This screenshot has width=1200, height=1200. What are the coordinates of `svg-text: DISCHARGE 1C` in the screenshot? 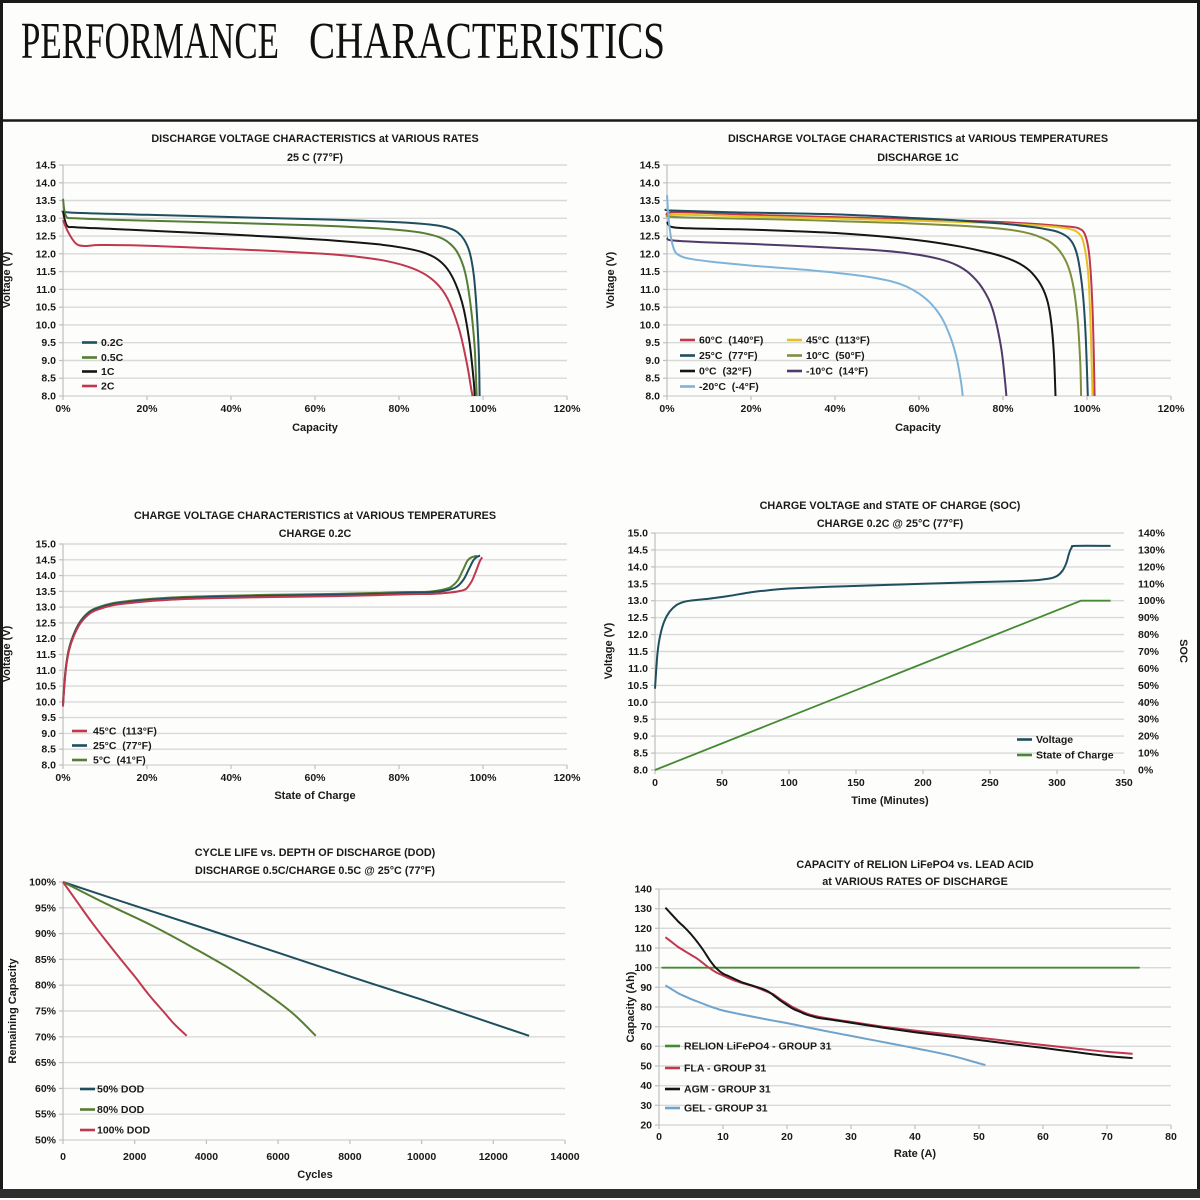 It's located at (918, 158).